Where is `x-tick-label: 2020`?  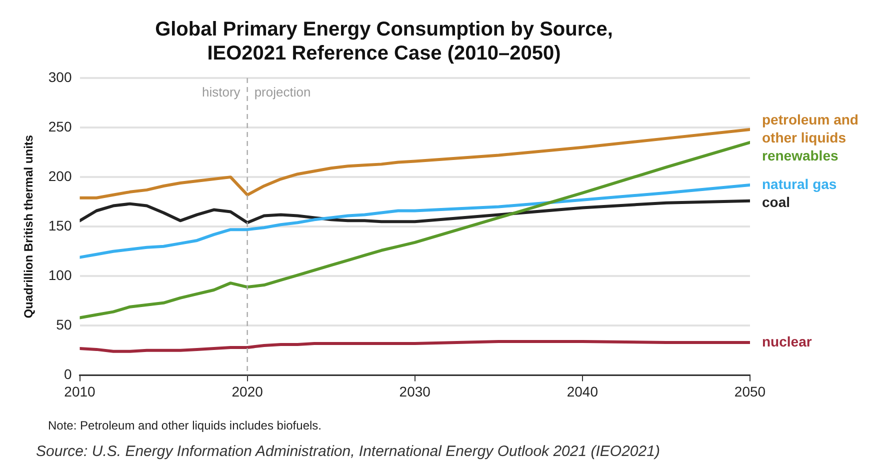 x-tick-label: 2020 is located at coordinates (248, 391).